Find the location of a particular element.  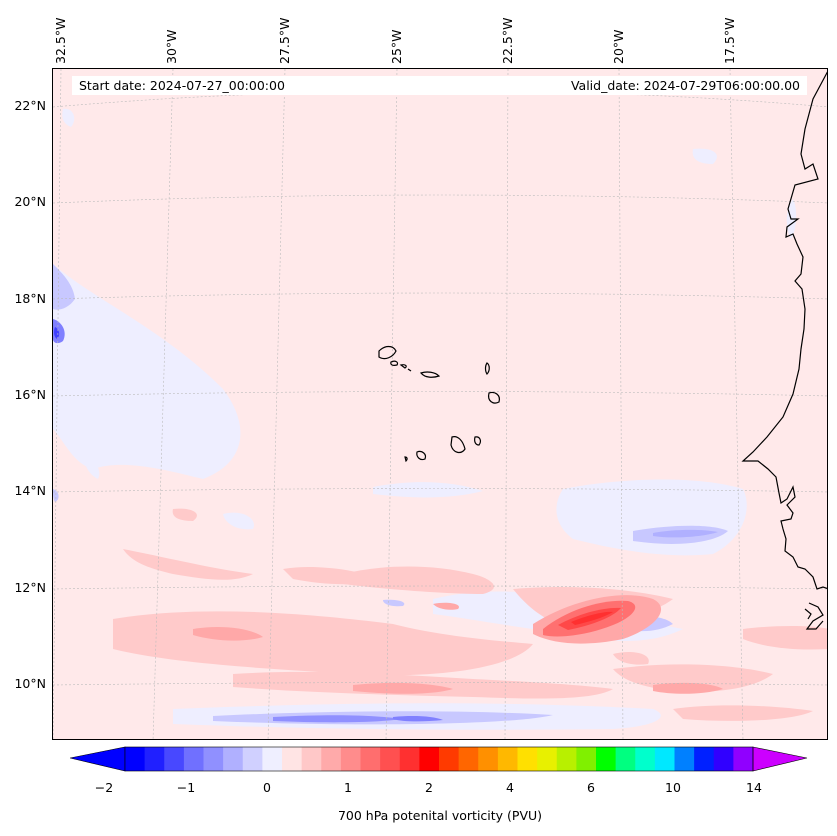

colorbar-tick-label: 14 is located at coordinates (754, 787).